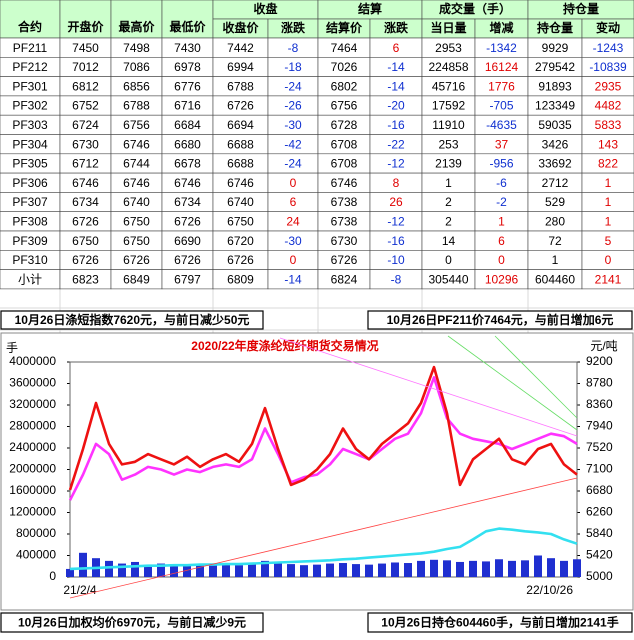  What do you see at coordinates (30, 106) in the screenshot?
I see `cell-text: PF302` at bounding box center [30, 106].